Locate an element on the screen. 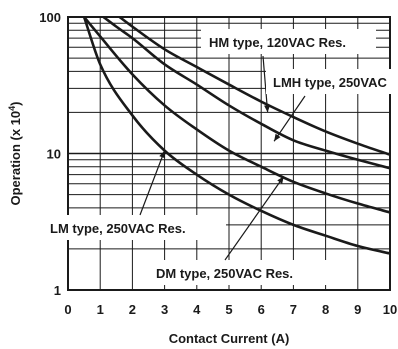  annotation-label: LMH type, 250VAC is located at coordinates (330, 82).